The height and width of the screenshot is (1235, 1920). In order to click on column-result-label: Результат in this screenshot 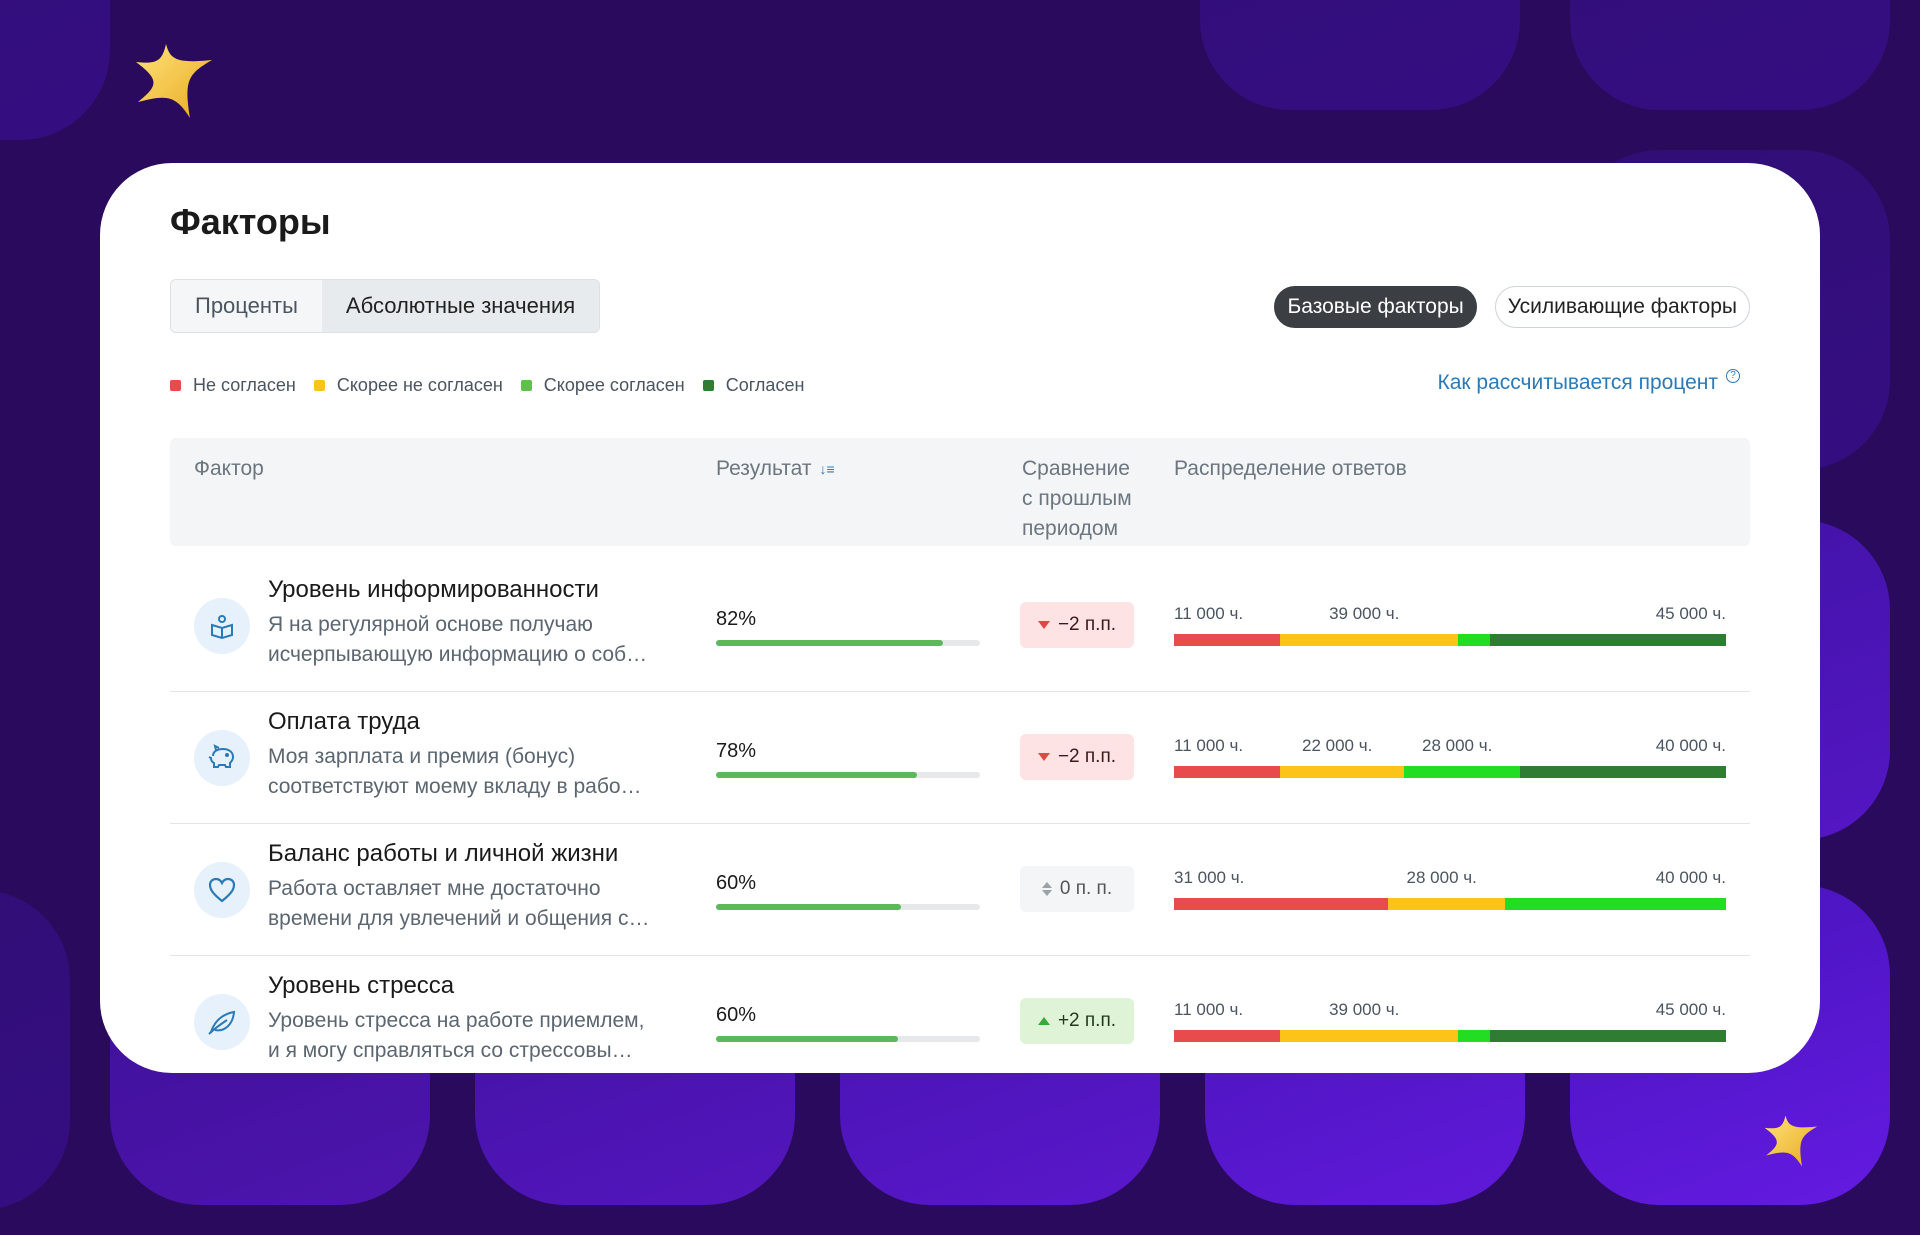, I will do `click(764, 468)`.